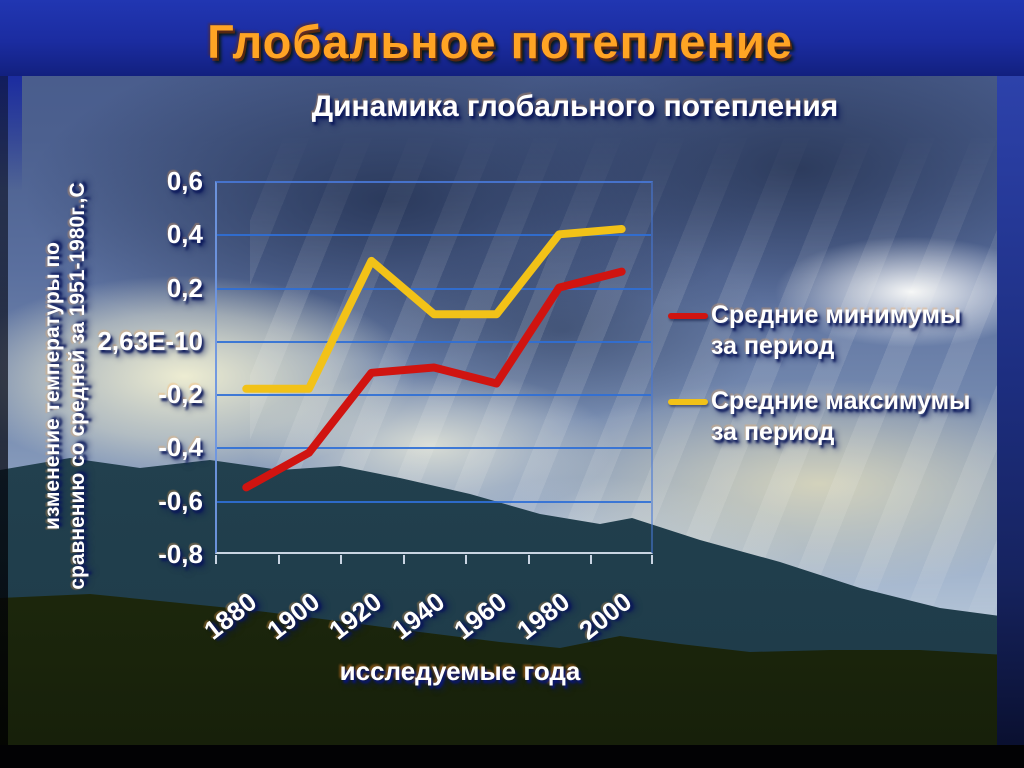 The width and height of the screenshot is (1024, 768). Describe the element at coordinates (184, 234) in the screenshot. I see `y-tick-label: 0,4` at that location.